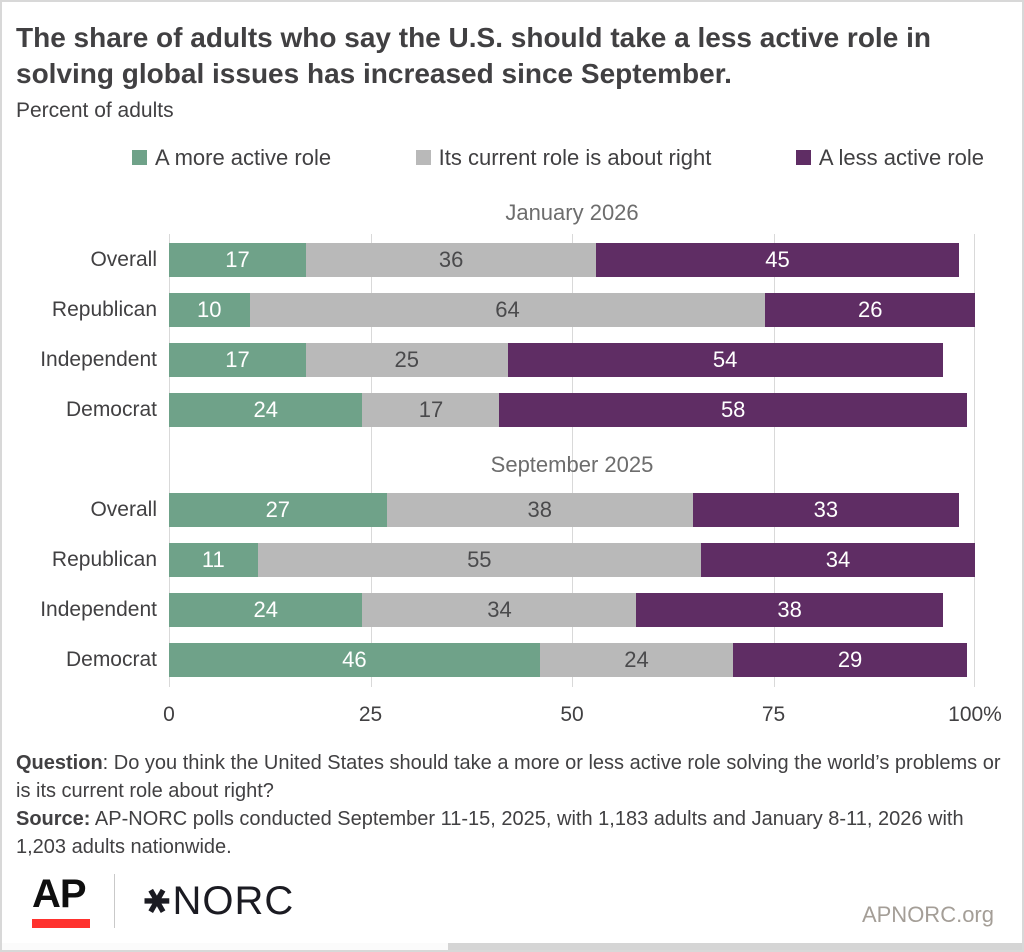 Image resolution: width=1024 pixels, height=952 pixels. I want to click on bar-row-jan-democrat: Democrat 24 17 58, so click(512, 409).